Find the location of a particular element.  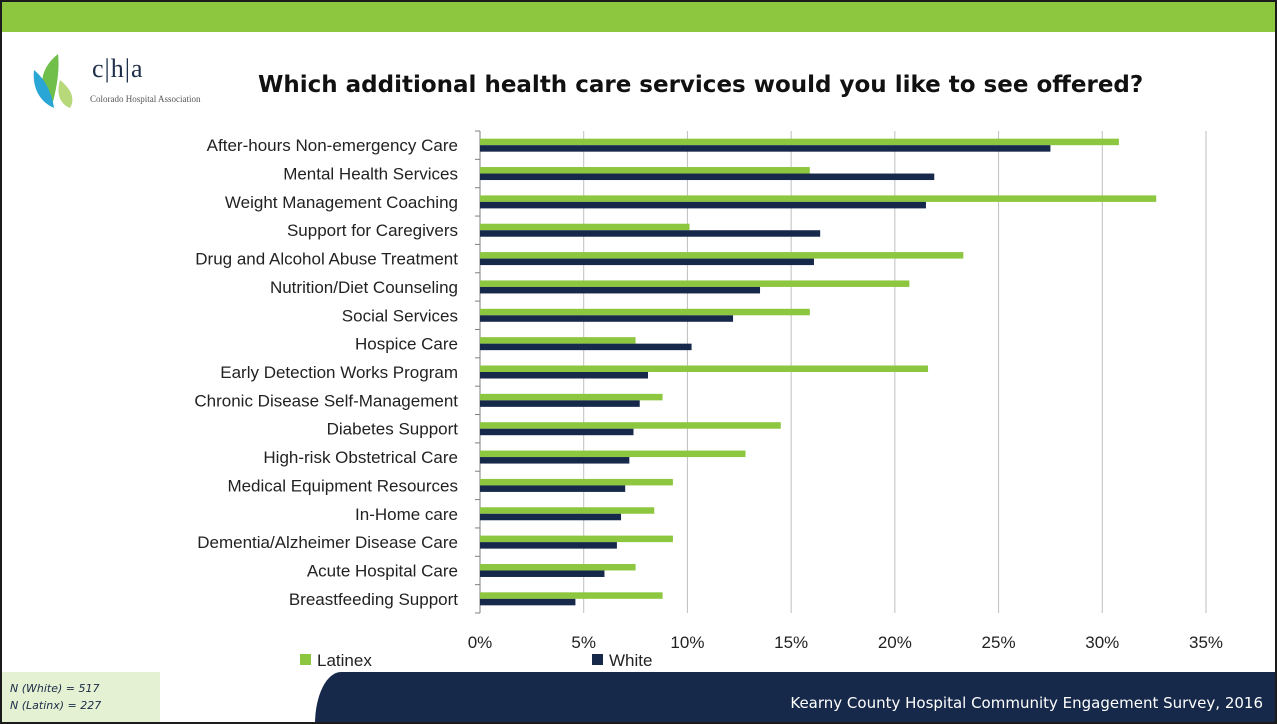

x-tick-label: 15% is located at coordinates (791, 642).